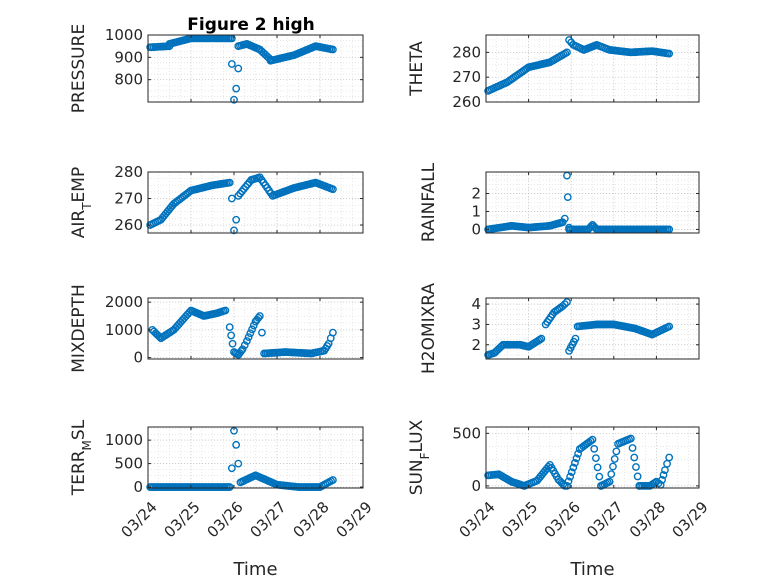  I want to click on chart-8-xtick-label: 03/25, so click(519, 519).